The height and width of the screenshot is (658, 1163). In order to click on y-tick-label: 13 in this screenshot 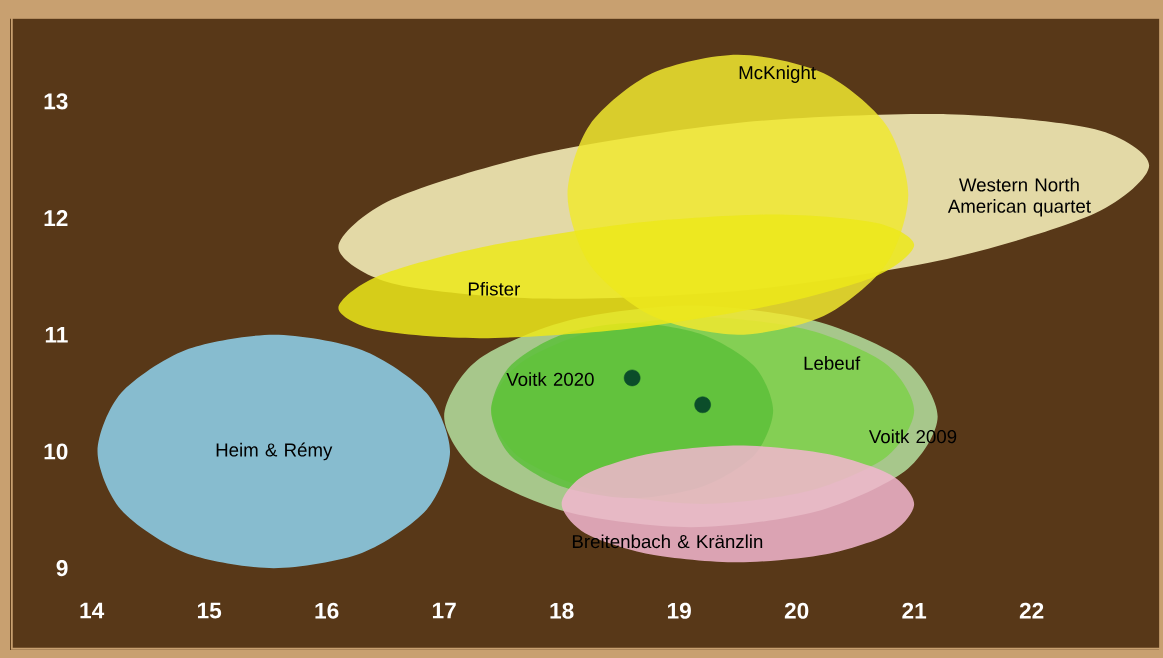, I will do `click(56, 101)`.